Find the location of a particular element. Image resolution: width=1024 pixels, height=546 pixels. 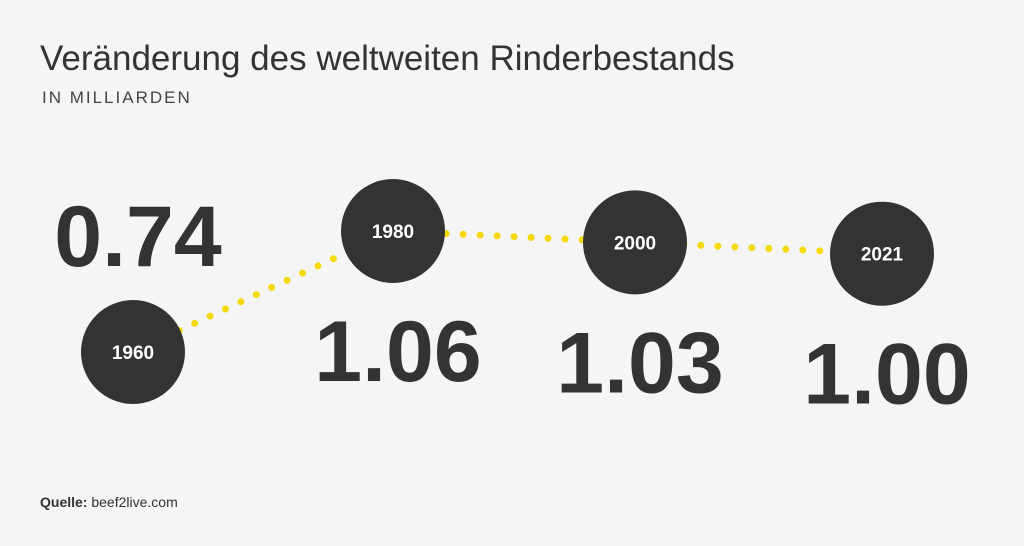

year-label: 1960 is located at coordinates (133, 353).